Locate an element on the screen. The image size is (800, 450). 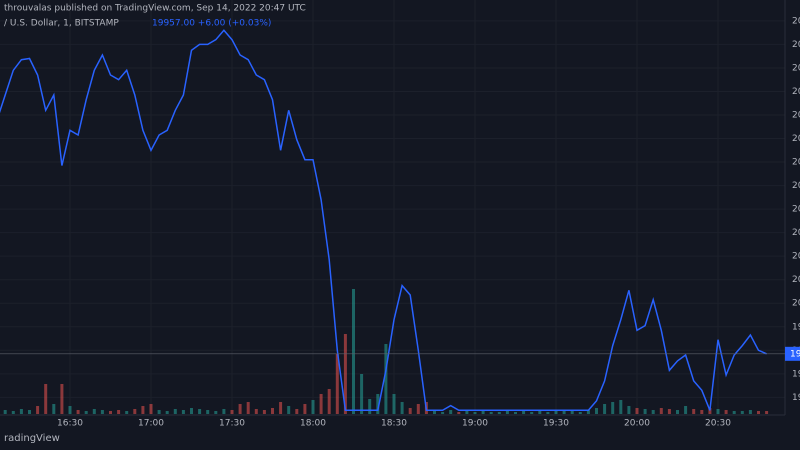
quote: 19957.00 +6.00 (+0.03%) is located at coordinates (211, 24).